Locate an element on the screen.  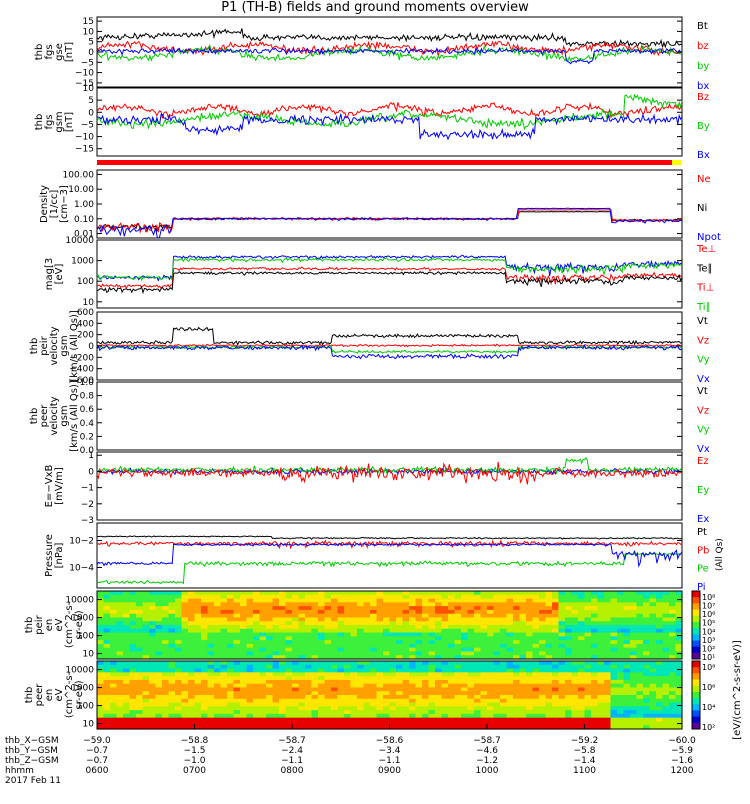
panel-frame-peir_spectrogram is located at coordinates (389, 625).